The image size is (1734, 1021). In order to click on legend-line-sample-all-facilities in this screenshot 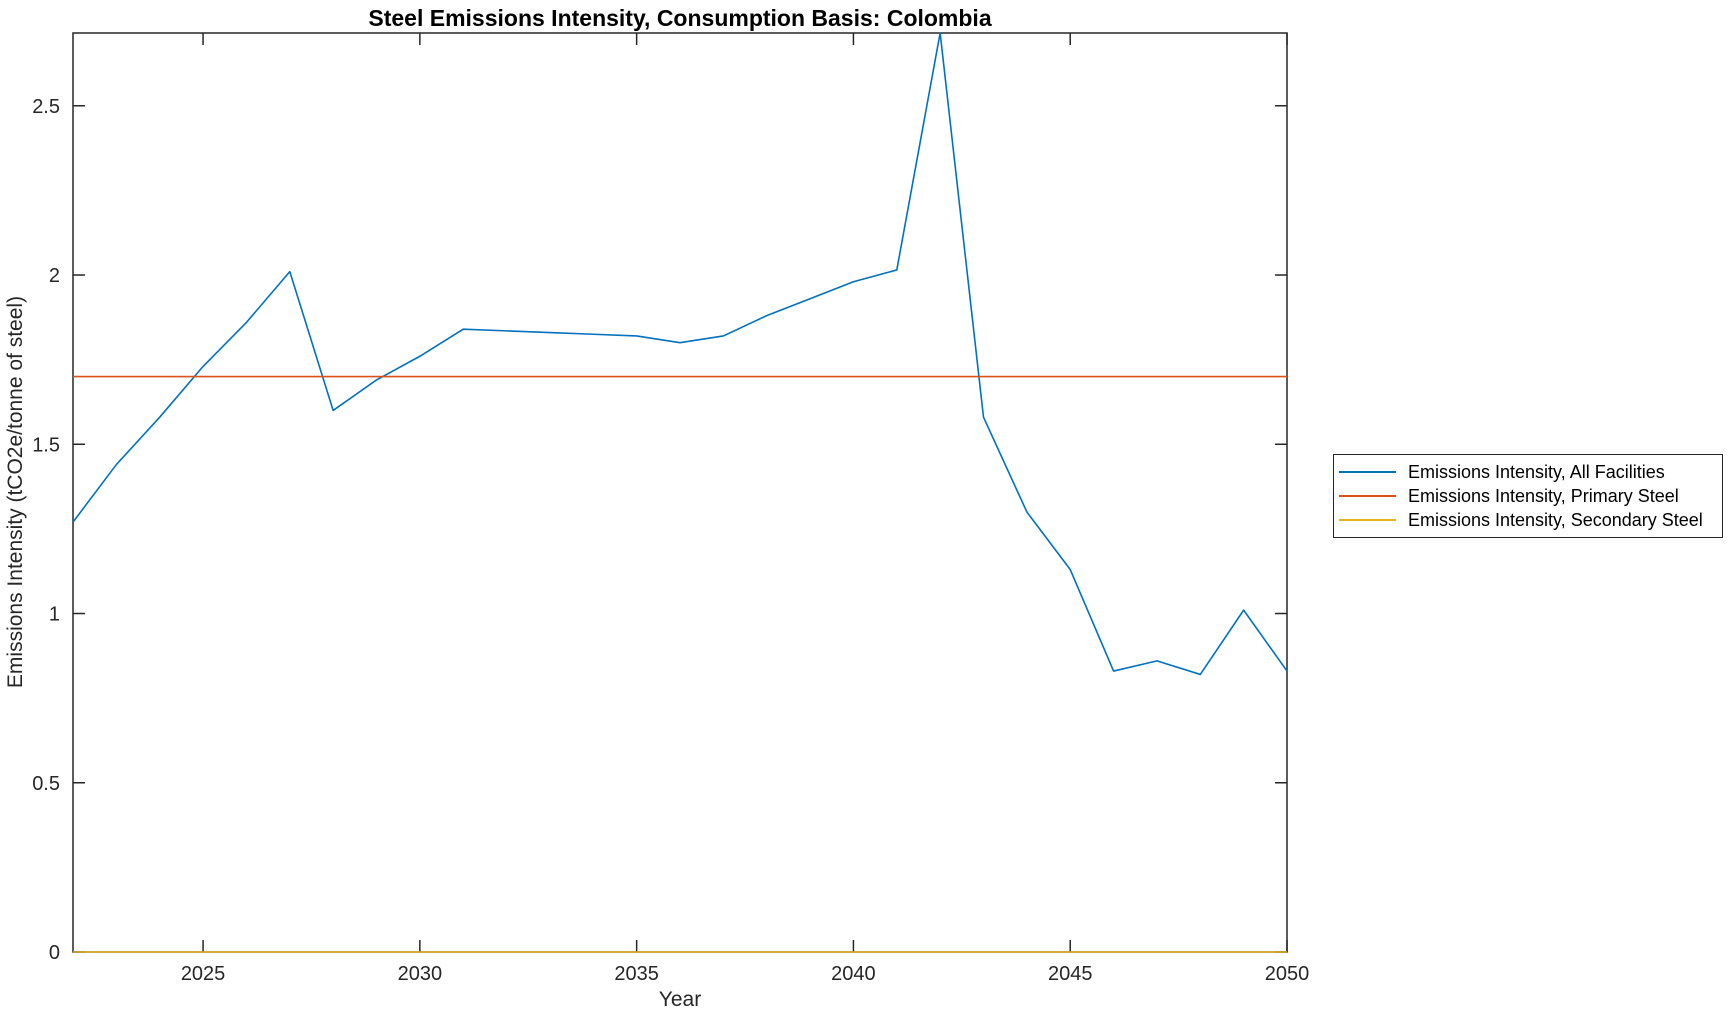, I will do `click(1367, 472)`.